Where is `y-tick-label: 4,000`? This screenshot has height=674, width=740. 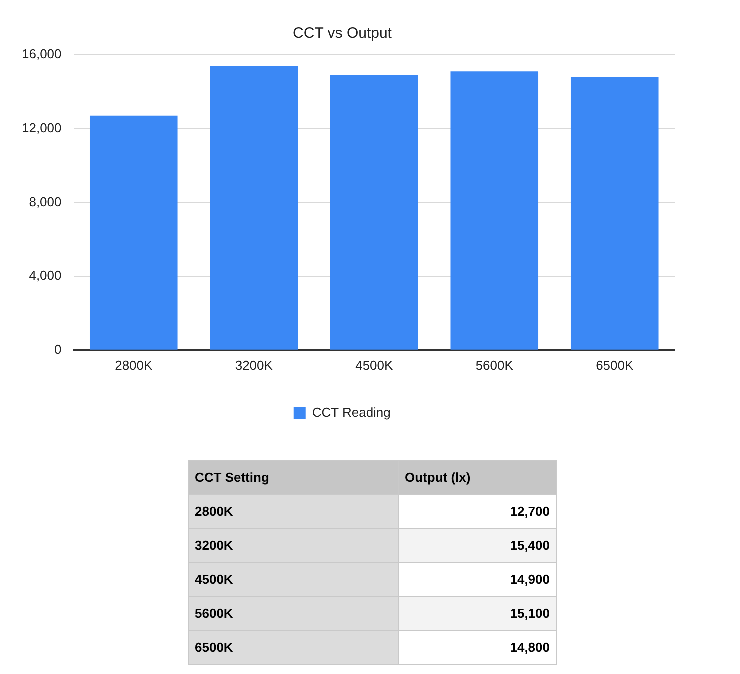 y-tick-label: 4,000 is located at coordinates (45, 276).